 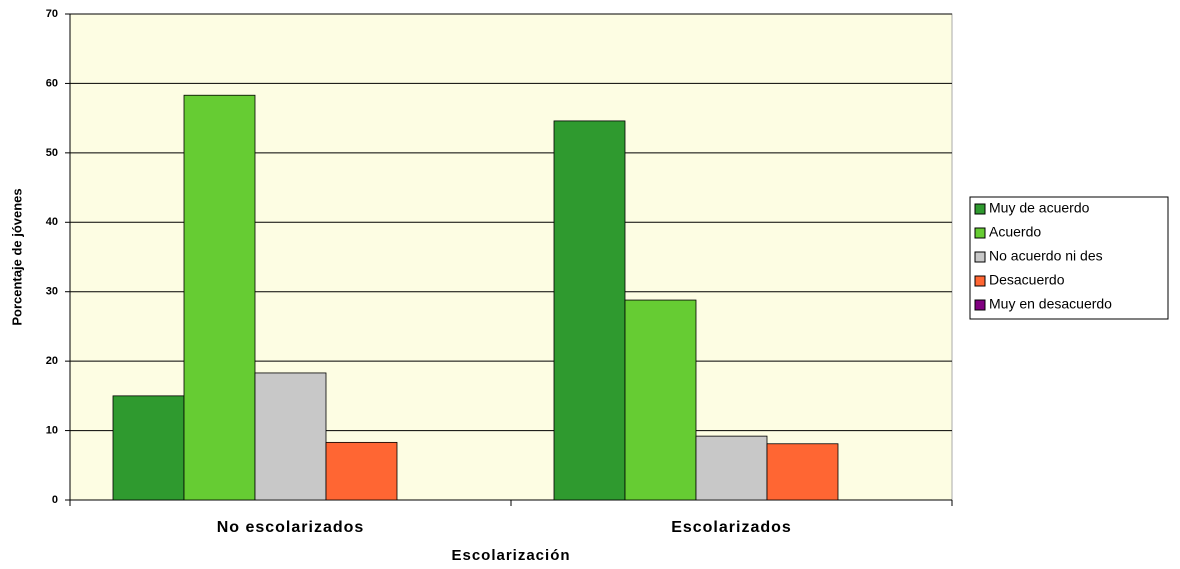 I want to click on y-tick-label: 0, so click(x=55, y=500).